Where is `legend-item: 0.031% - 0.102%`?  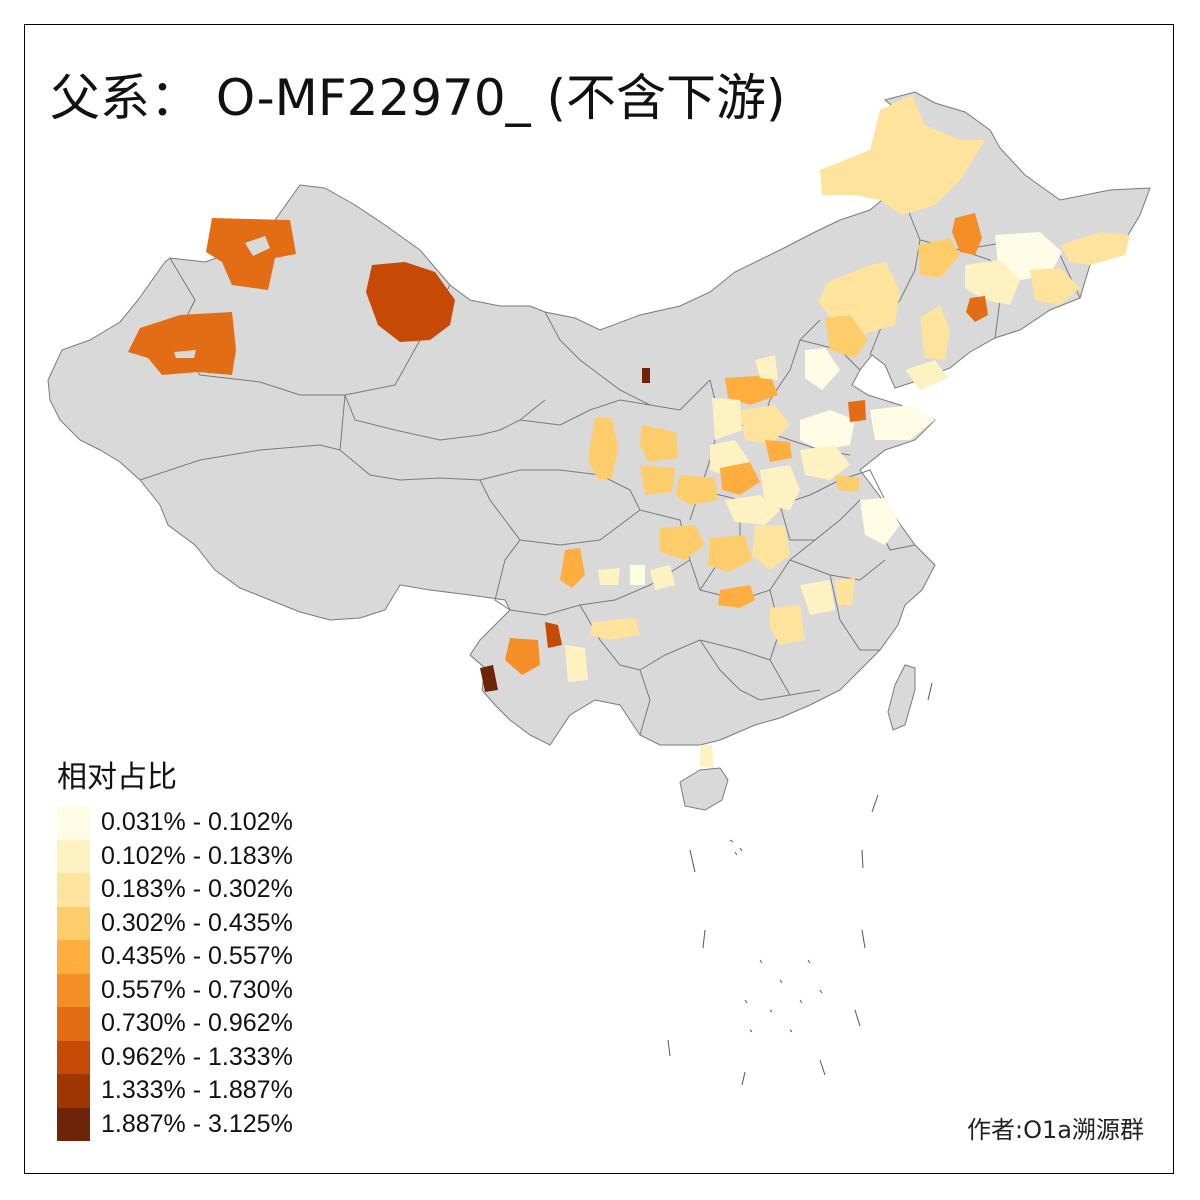 legend-item: 0.031% - 0.102% is located at coordinates (207, 823).